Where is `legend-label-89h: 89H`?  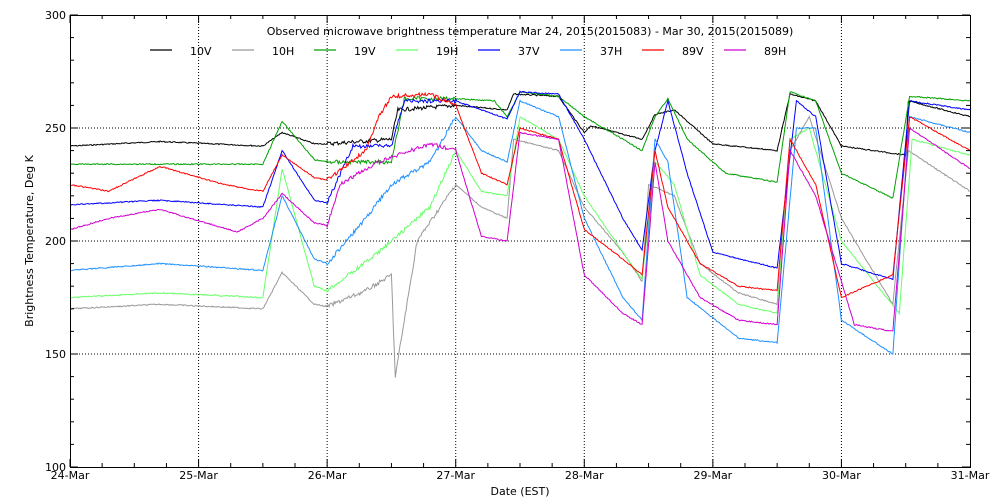
legend-label-89h: 89H is located at coordinates (775, 51).